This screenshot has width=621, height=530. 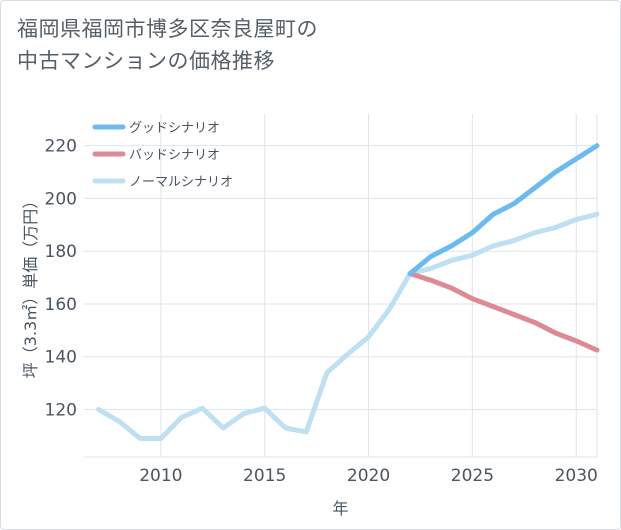 What do you see at coordinates (167, 29) in the screenshot?
I see `chart-title-line-1: 福岡県福岡市博多区奈良屋町の` at bounding box center [167, 29].